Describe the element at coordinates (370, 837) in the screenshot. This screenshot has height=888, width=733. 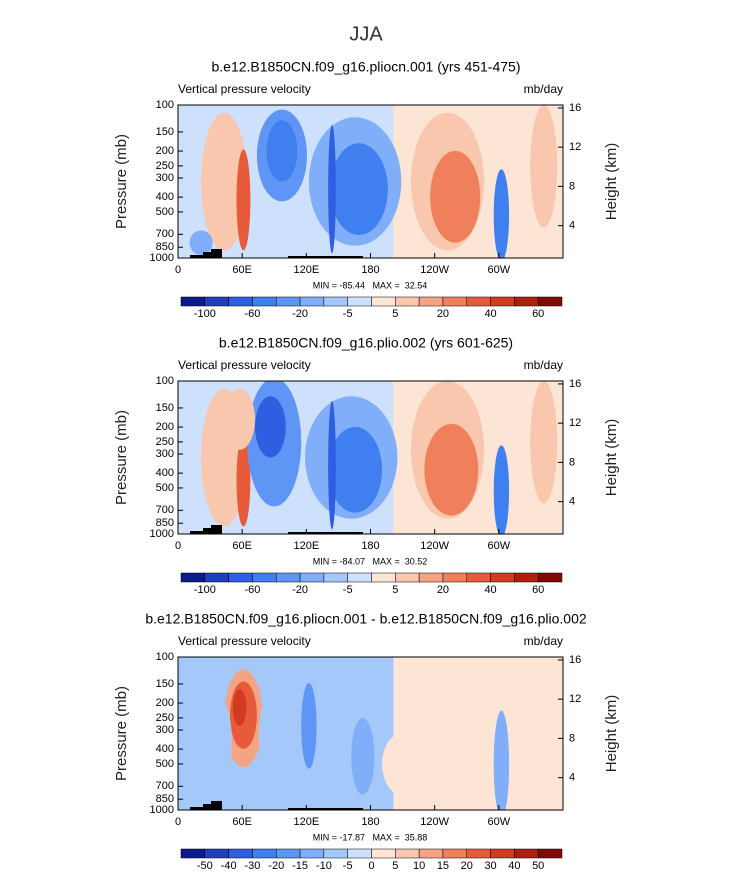
I see `stats: MIN = -17.87 MAX = 35.88` at that location.